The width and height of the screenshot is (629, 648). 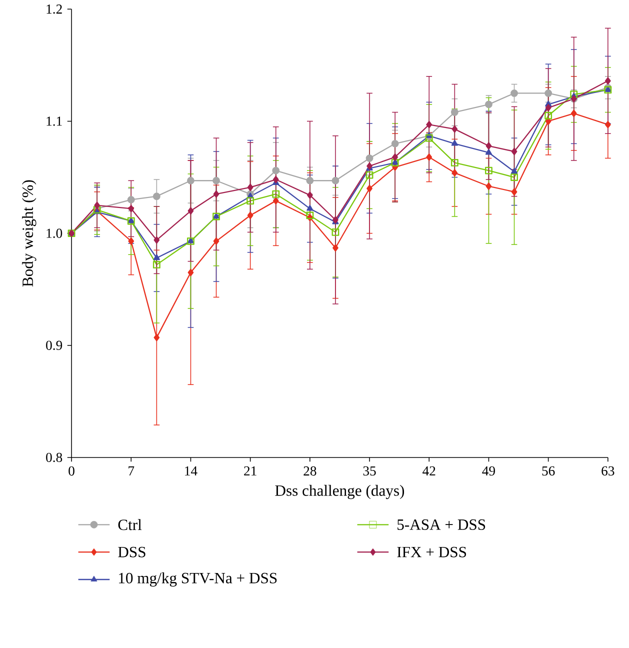 I want to click on x-tick-label: 7, so click(x=131, y=471).